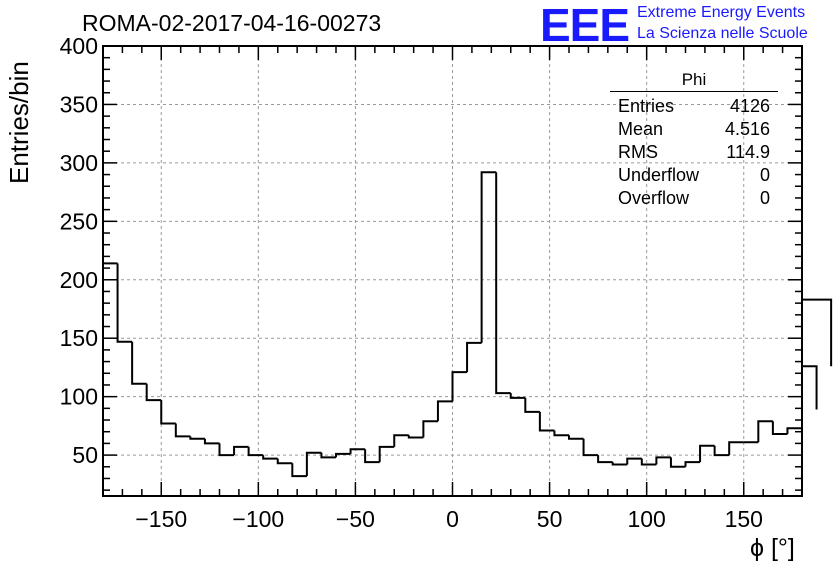 This screenshot has width=836, height=572. What do you see at coordinates (641, 129) in the screenshot?
I see `stats-label: Mean` at bounding box center [641, 129].